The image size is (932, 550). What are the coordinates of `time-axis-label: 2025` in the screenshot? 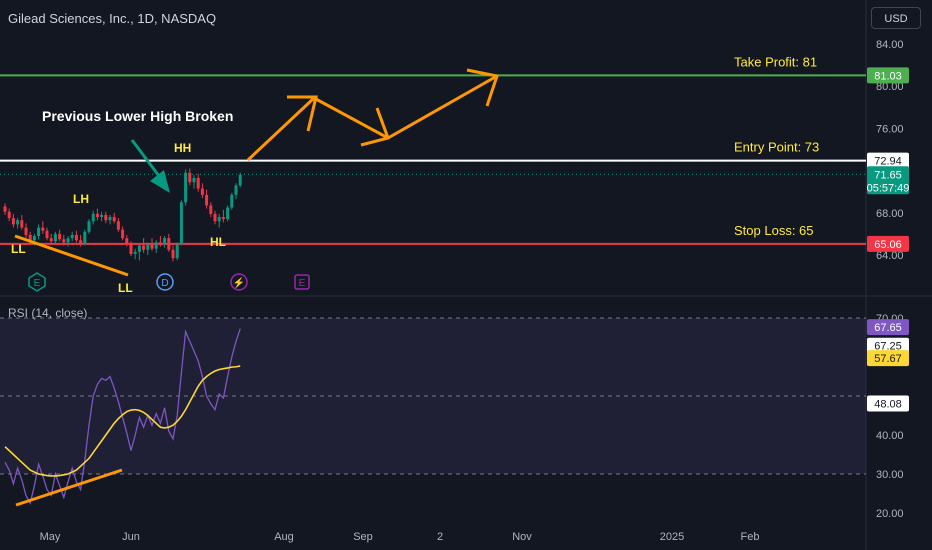 It's located at (672, 537).